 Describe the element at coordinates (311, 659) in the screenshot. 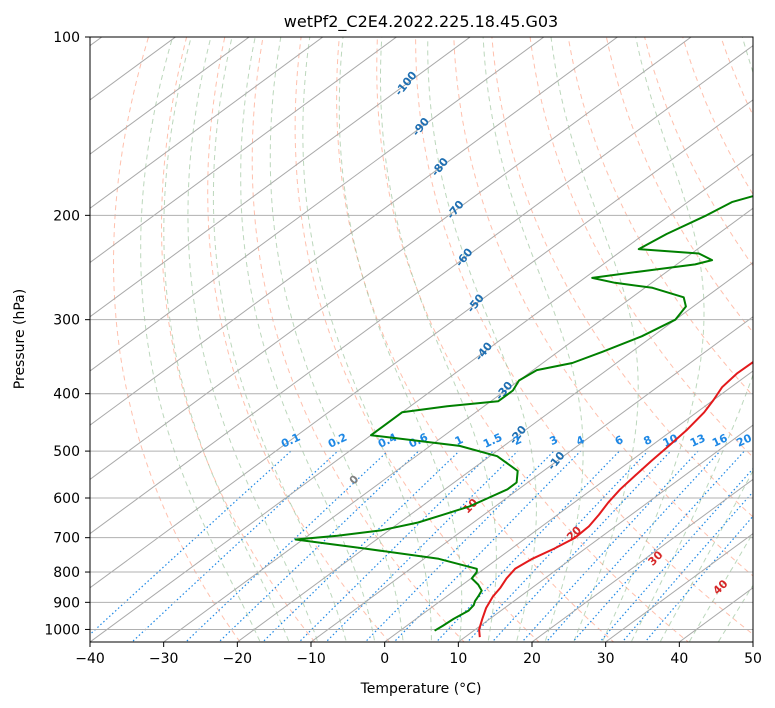

I see `x-tick-label: −10` at that location.